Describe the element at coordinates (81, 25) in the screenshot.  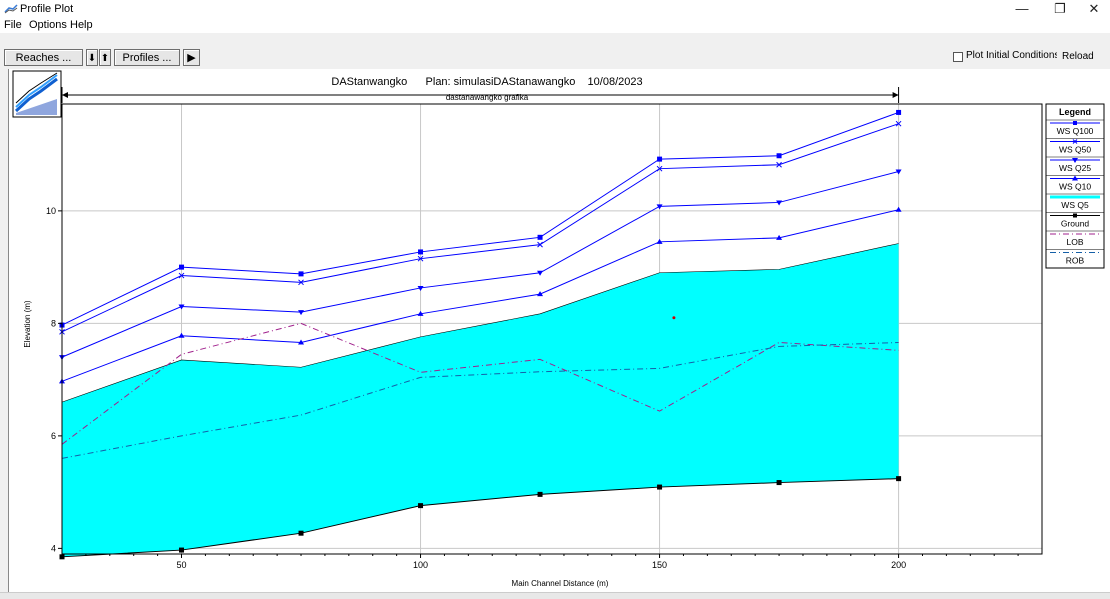
I see `menu-help: Help` at that location.